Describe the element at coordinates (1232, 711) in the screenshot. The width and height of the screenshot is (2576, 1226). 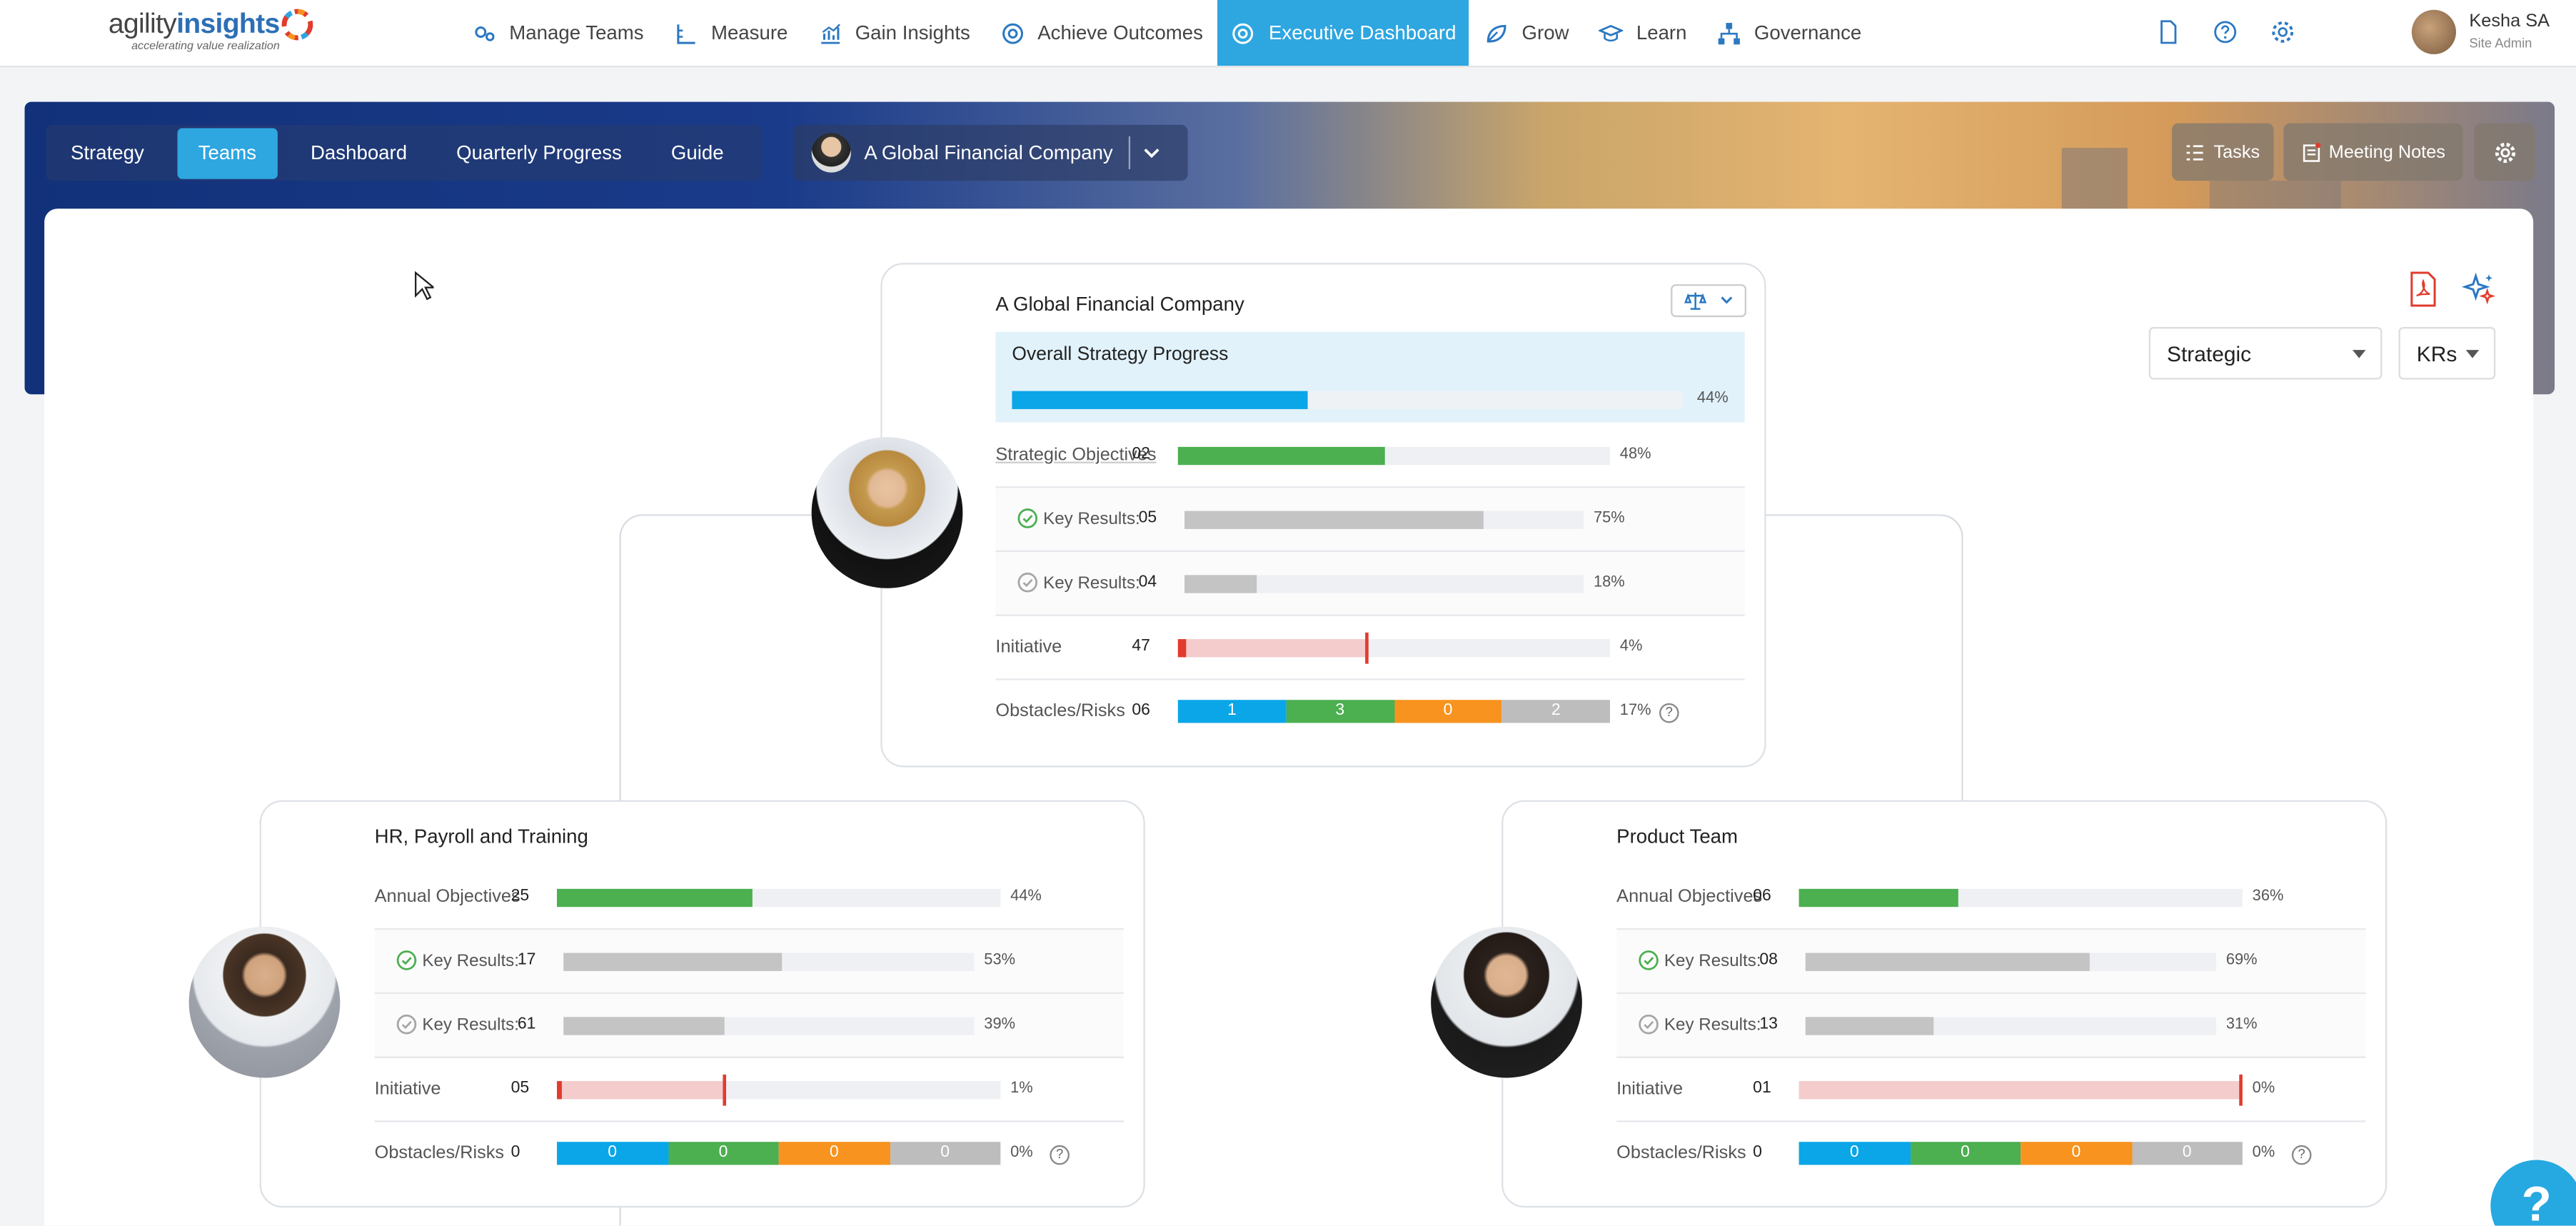
I see `obstacles-segment-open: 1` at that location.